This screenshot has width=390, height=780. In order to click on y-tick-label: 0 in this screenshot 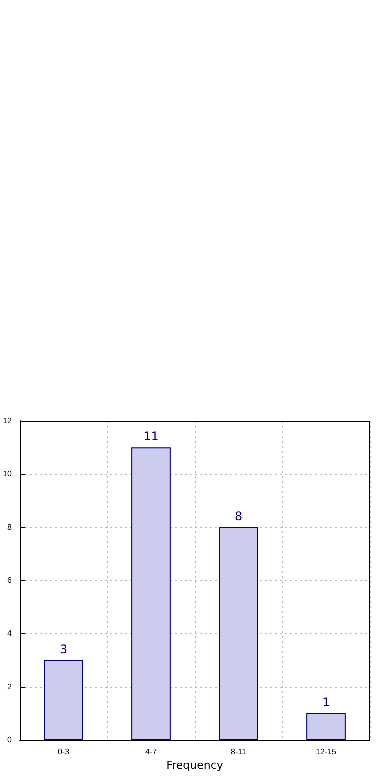, I will do `click(10, 740)`.